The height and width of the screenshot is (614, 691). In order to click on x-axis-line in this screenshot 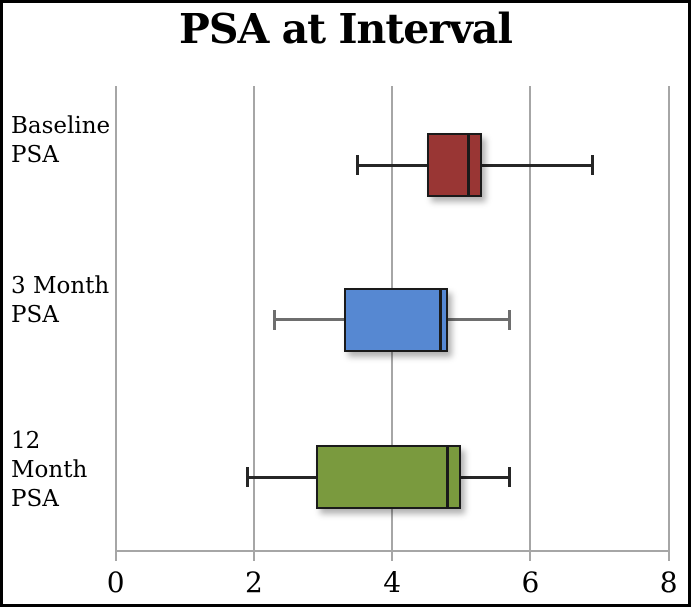, I will do `click(392, 551)`.